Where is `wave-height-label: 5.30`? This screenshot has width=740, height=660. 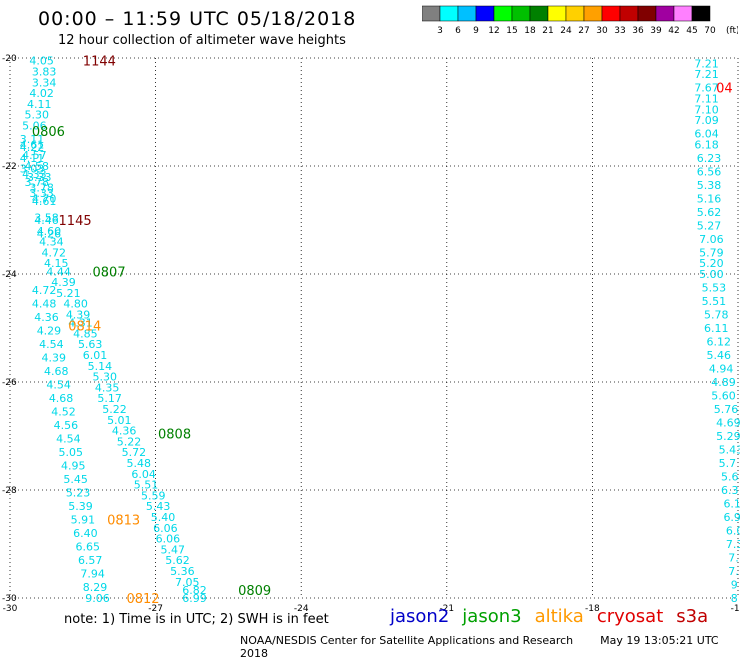 wave-height-label: 5.30 is located at coordinates (37, 115).